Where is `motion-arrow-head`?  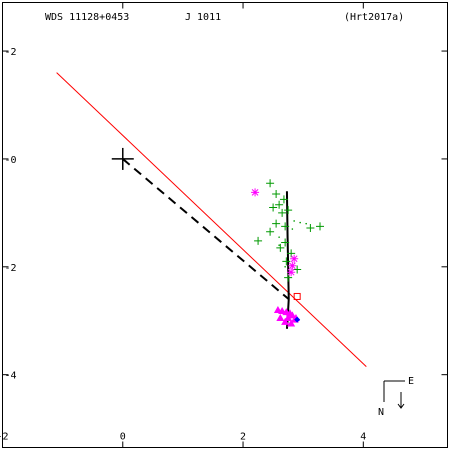
motion-arrow-head is located at coordinates (401, 406).